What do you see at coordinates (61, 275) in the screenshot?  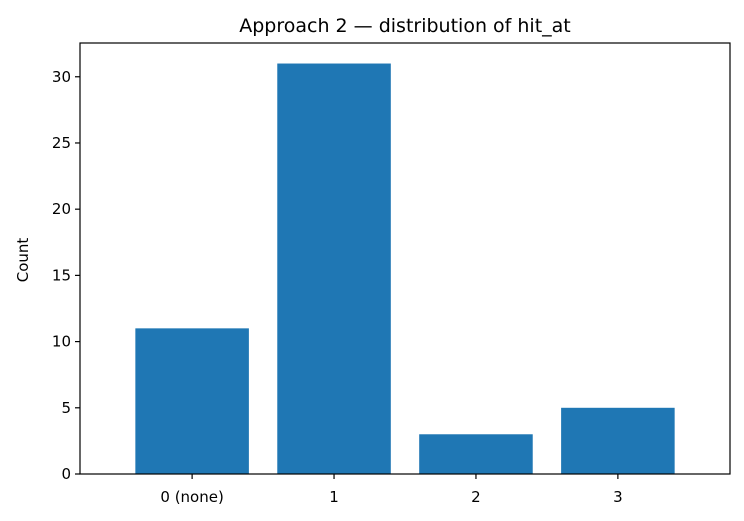 I see `y-tick-label-3: 15` at bounding box center [61, 275].